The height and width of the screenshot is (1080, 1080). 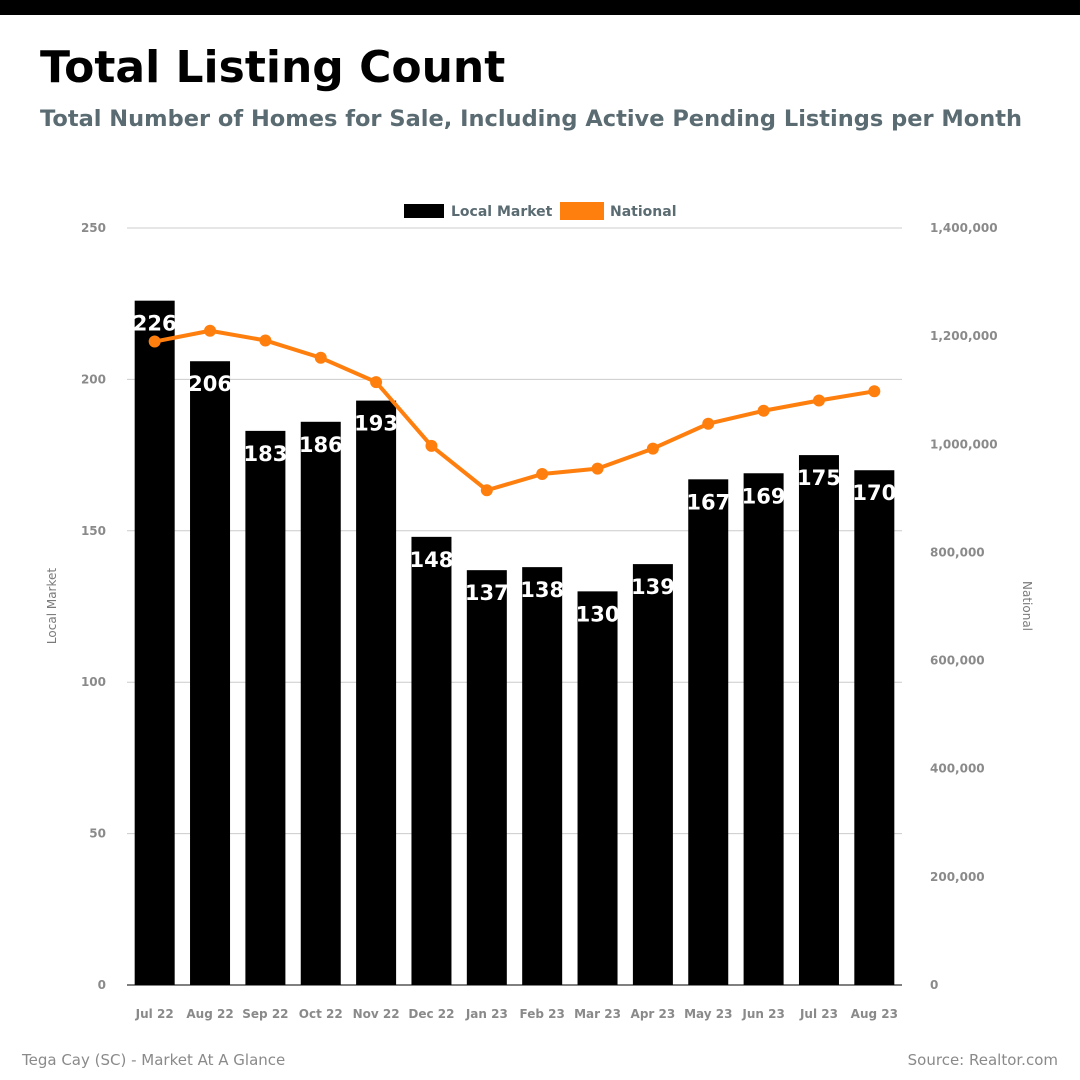 What do you see at coordinates (708, 1014) in the screenshot?
I see `x-tick: May 23` at bounding box center [708, 1014].